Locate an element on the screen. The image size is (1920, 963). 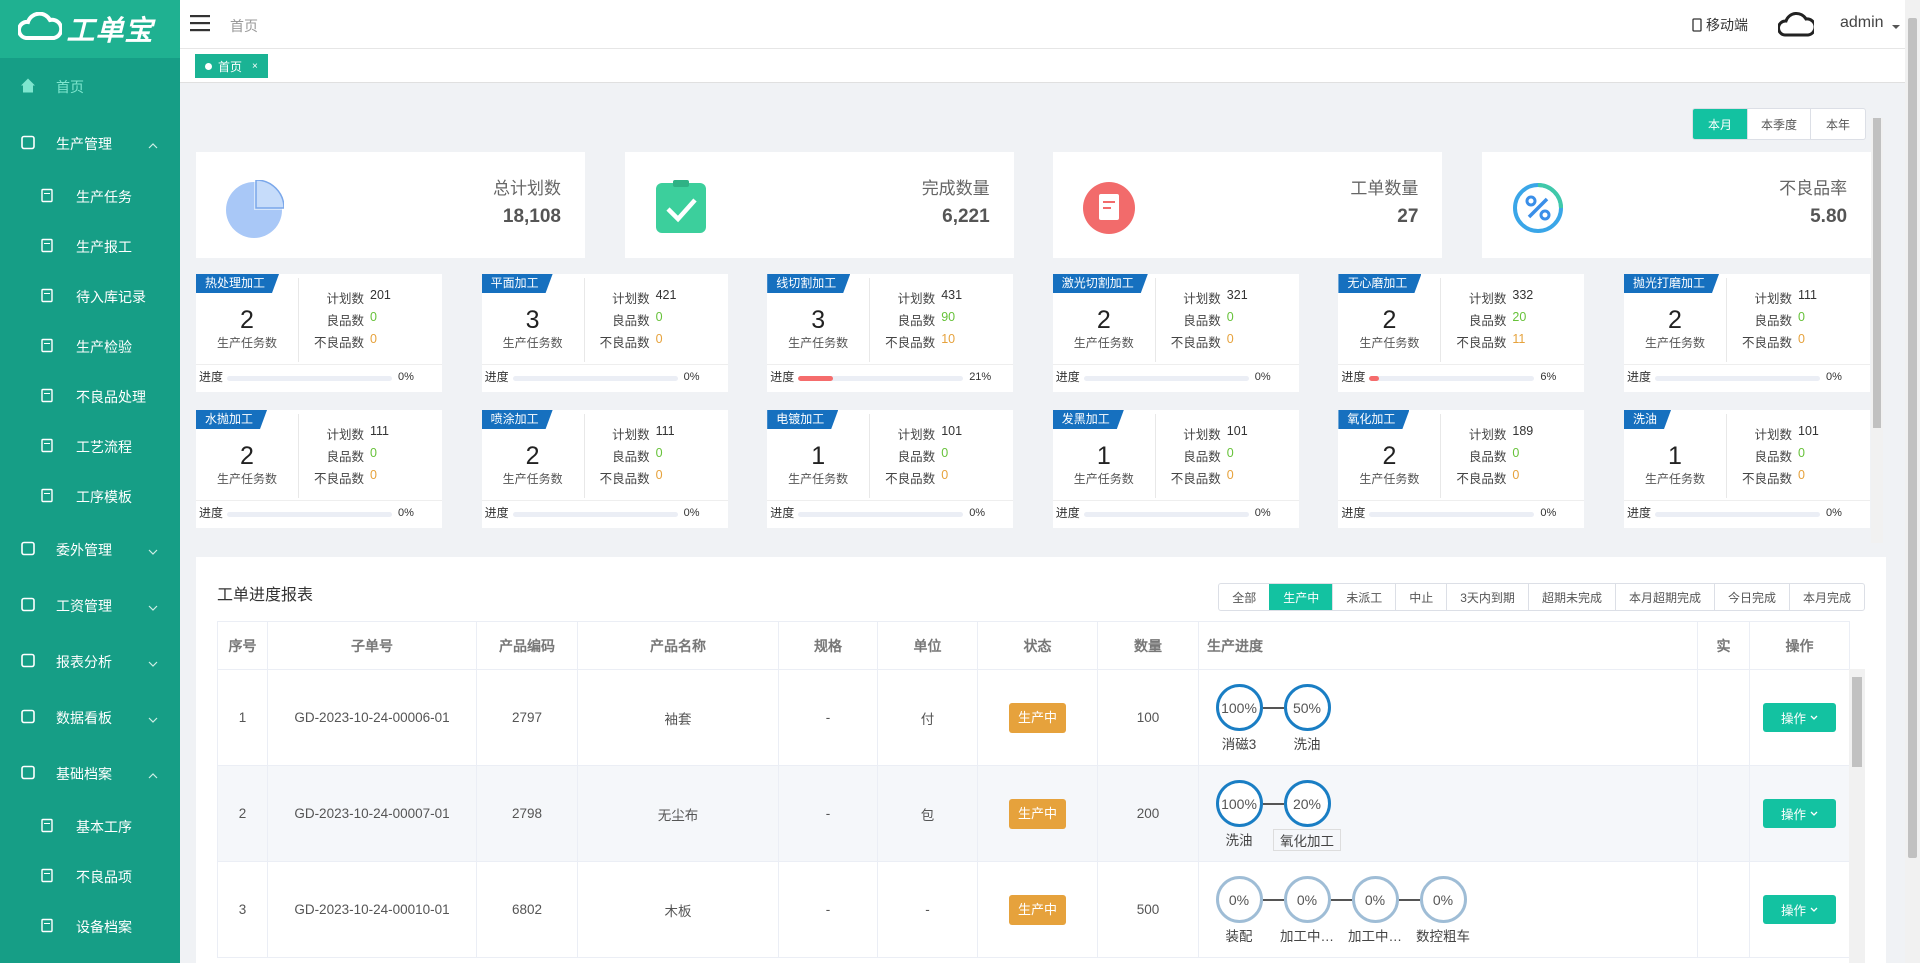
submenu-item: 工序模板 is located at coordinates (90, 497).